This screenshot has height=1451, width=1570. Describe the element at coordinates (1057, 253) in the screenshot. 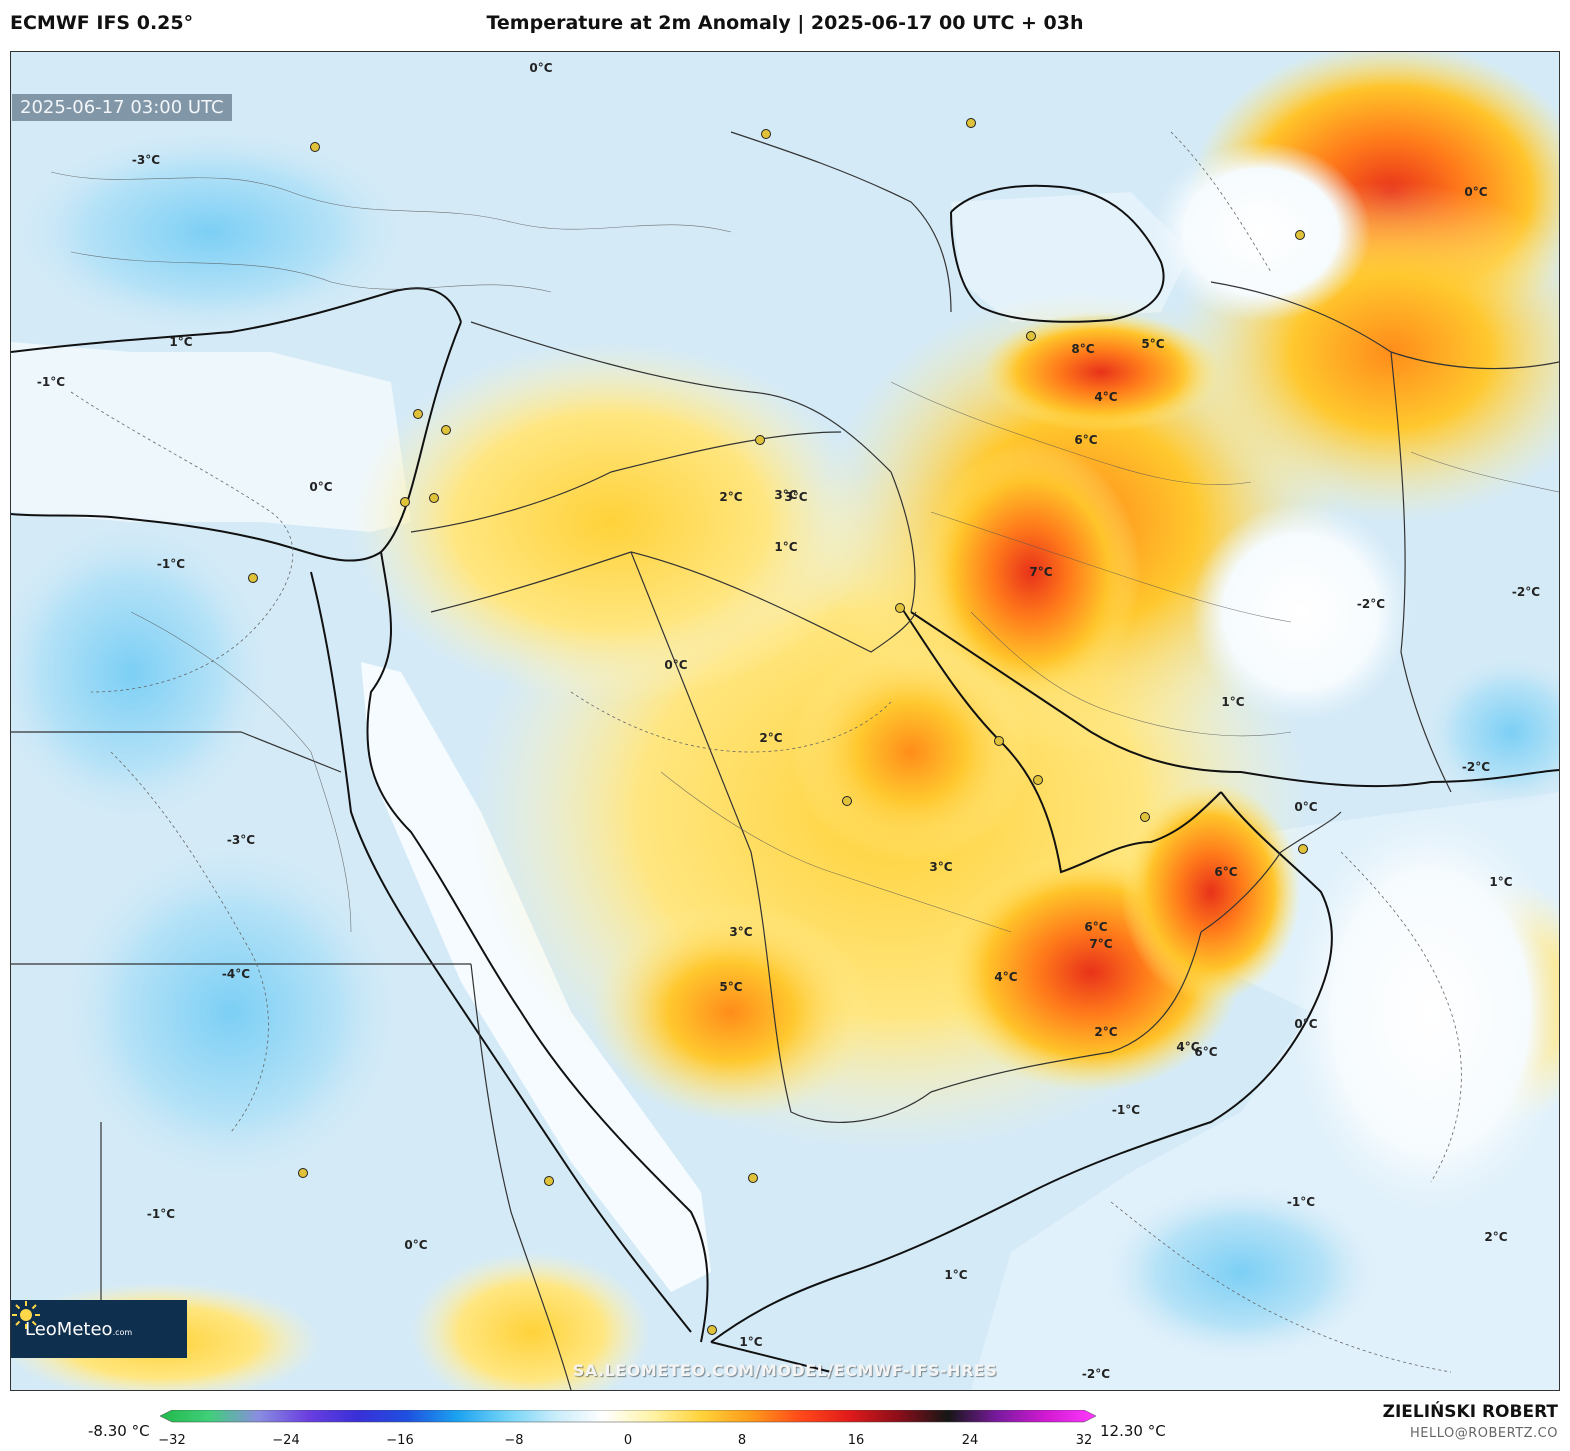

I see `caspian-coast` at that location.